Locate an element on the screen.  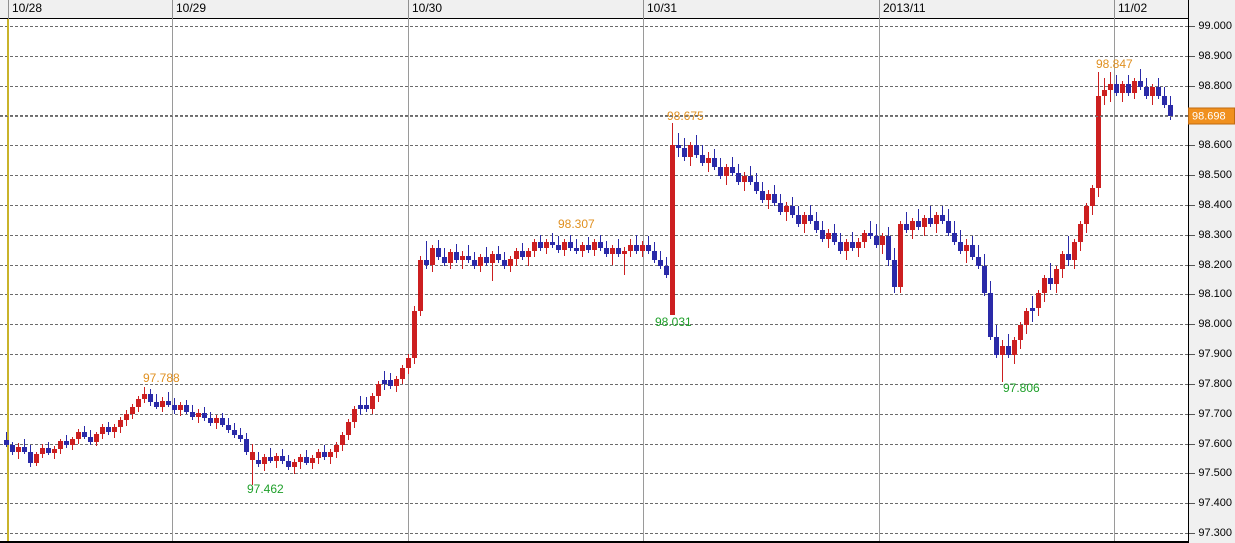
price-axis-label: 97.900 is located at coordinates (1215, 354).